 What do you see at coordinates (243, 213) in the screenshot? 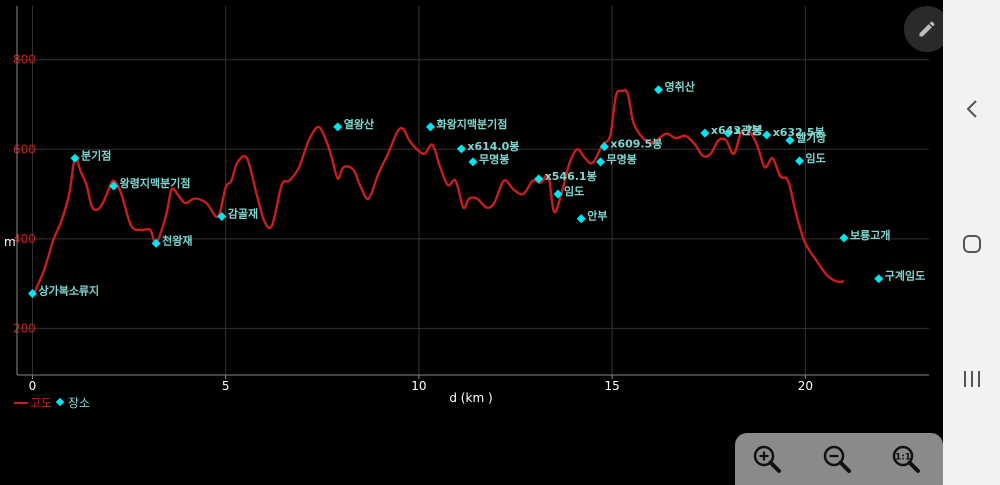
I see `place-label: 감골재` at bounding box center [243, 213].